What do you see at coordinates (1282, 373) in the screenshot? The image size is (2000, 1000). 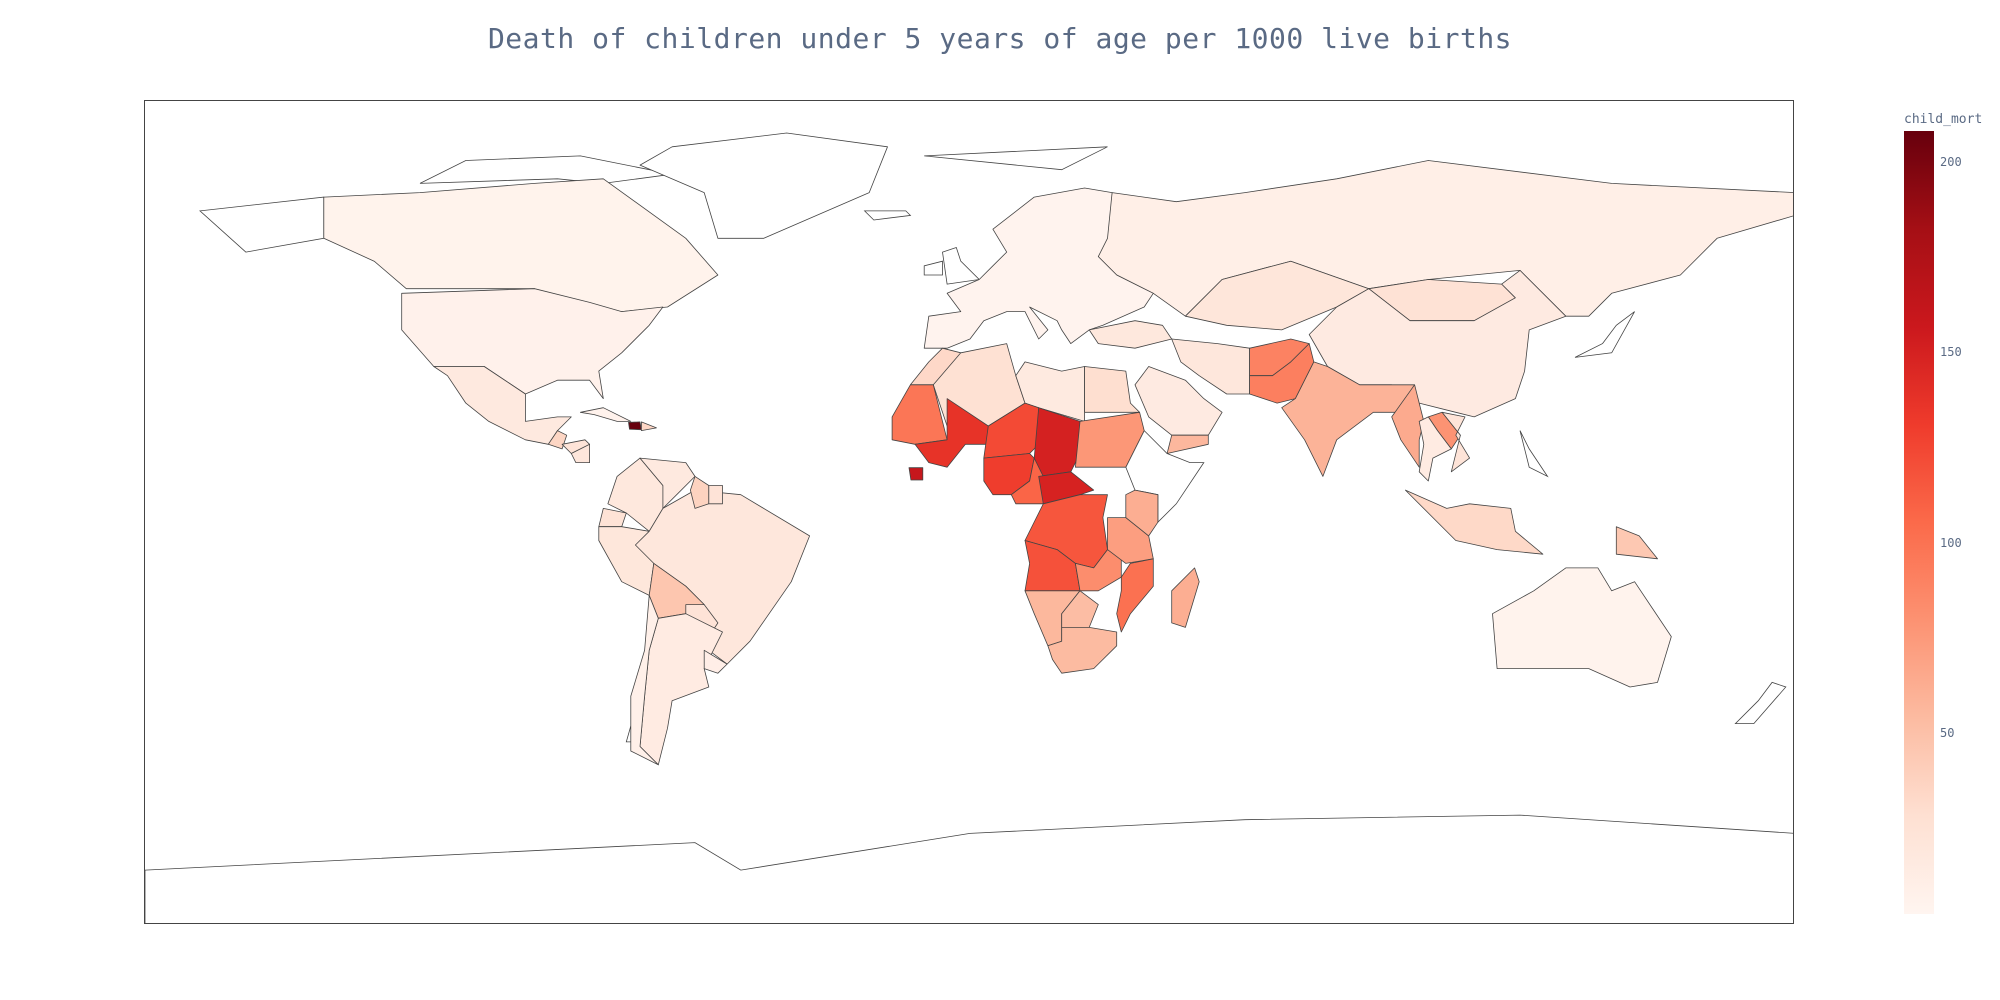 I see `region-pakistan: Pakistan: 92.1` at bounding box center [1282, 373].